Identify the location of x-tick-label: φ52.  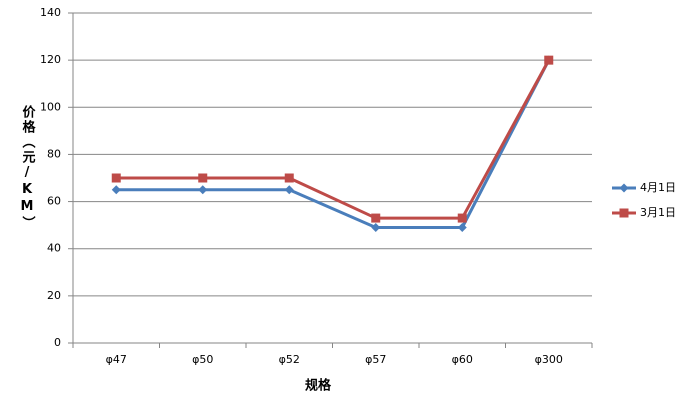
(289, 359).